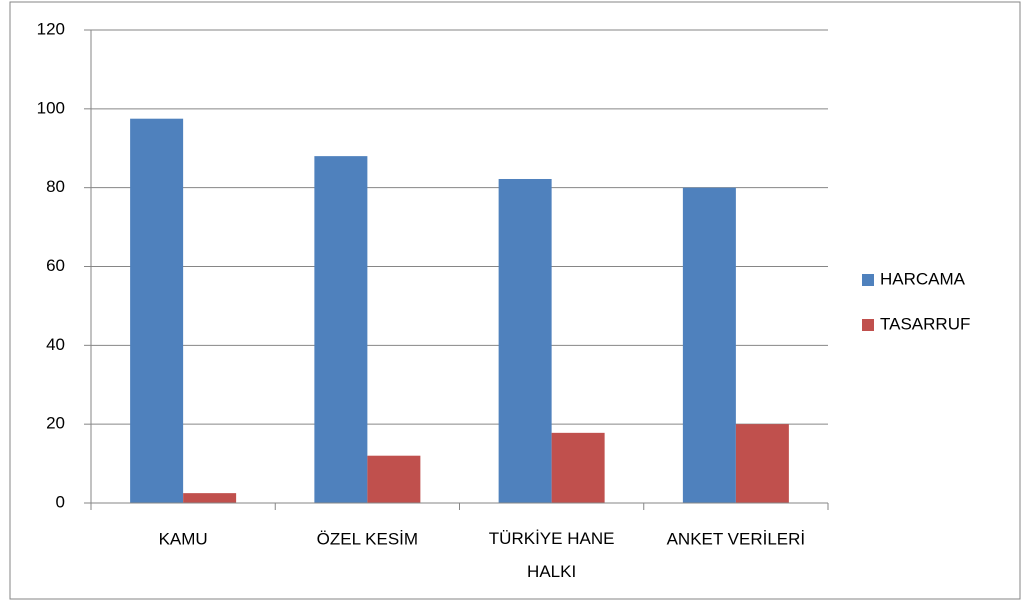 The image size is (1023, 605). Describe the element at coordinates (925, 323) in the screenshot. I see `legend-label: TASARRUF` at that location.